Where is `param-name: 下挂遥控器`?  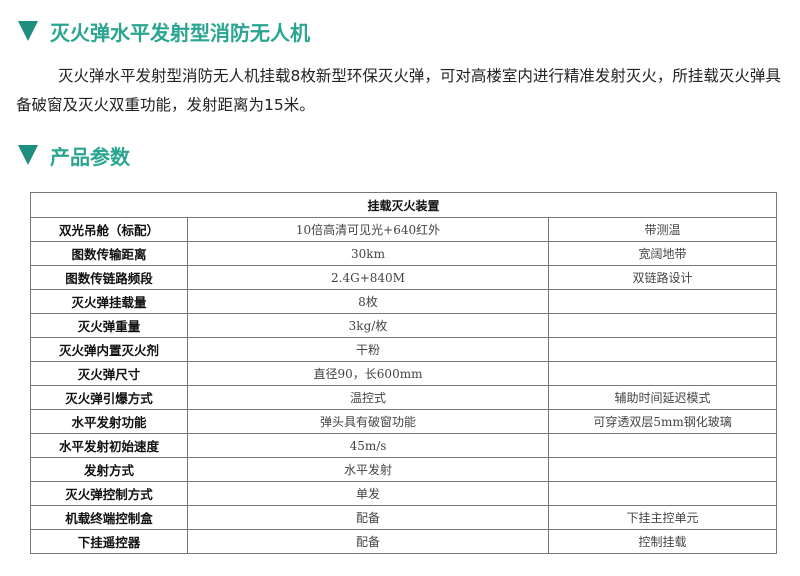
param-name: 下挂遥控器 is located at coordinates (109, 541).